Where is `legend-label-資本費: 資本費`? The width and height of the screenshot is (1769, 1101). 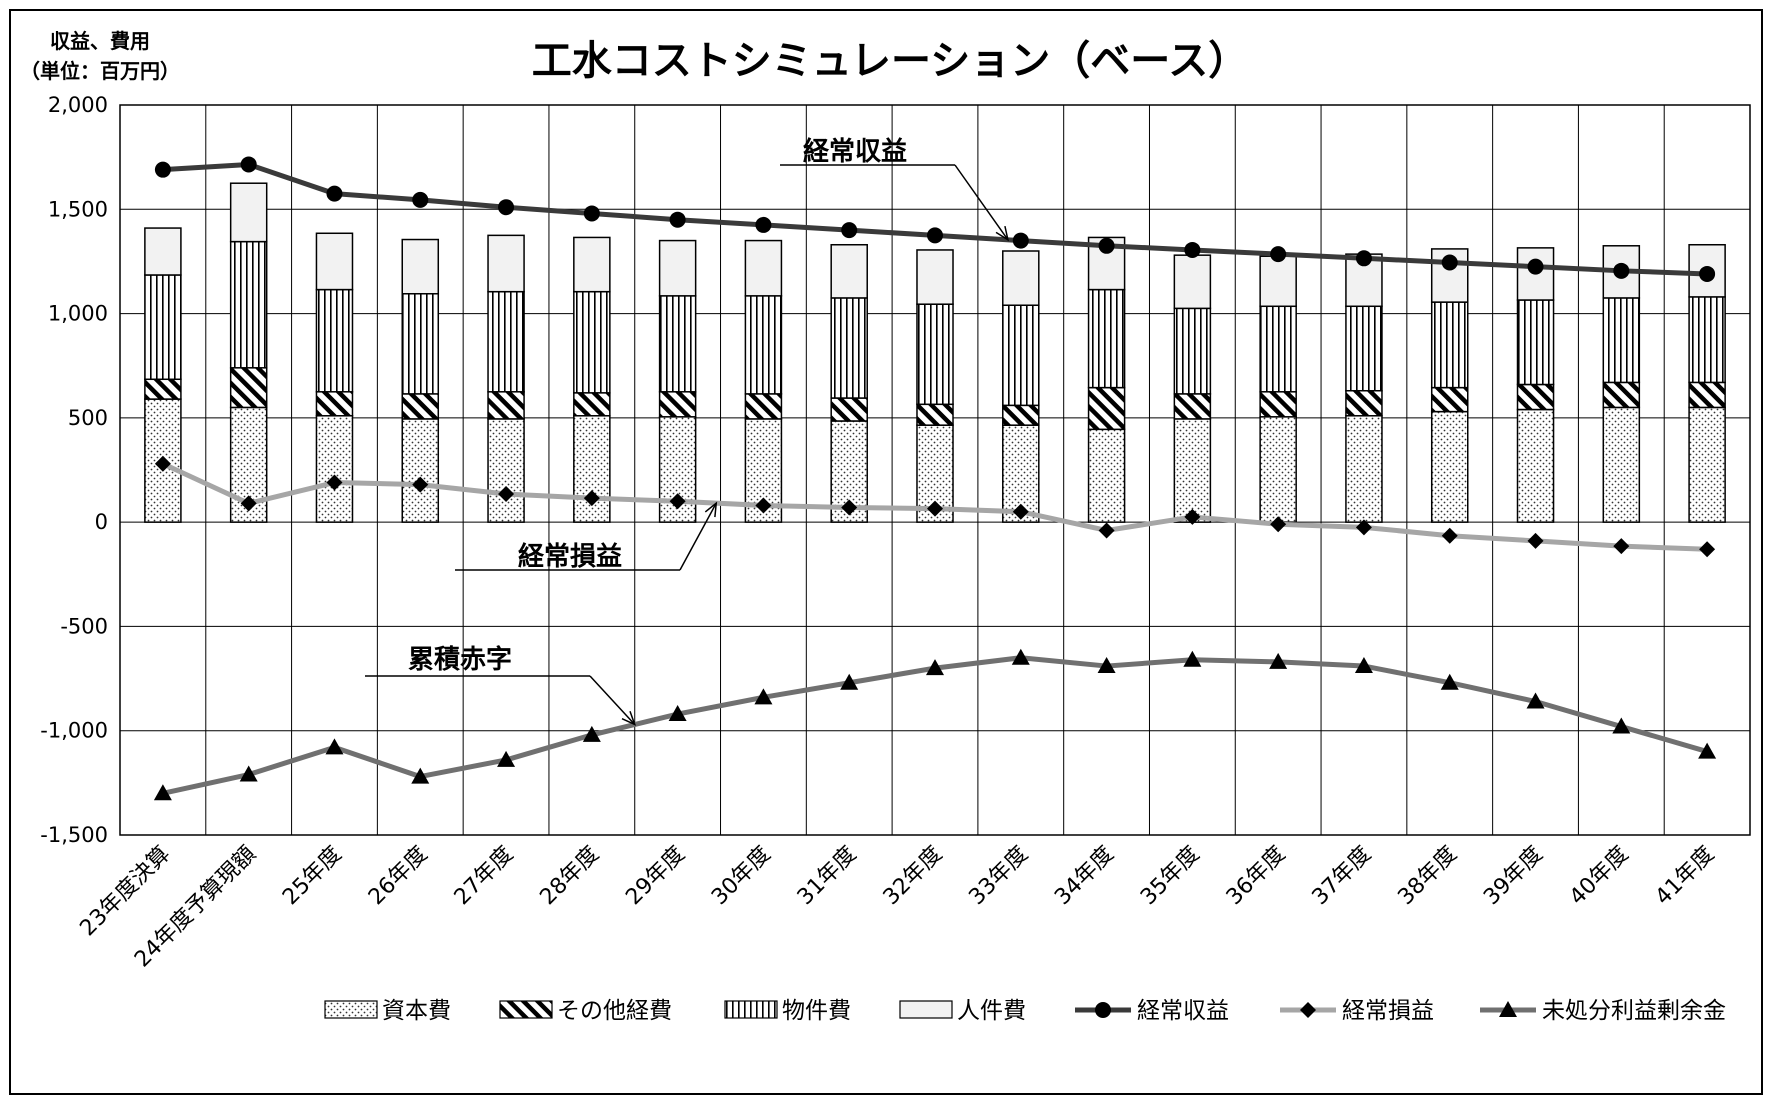
legend-label-資本費: 資本費 is located at coordinates (416, 1011).